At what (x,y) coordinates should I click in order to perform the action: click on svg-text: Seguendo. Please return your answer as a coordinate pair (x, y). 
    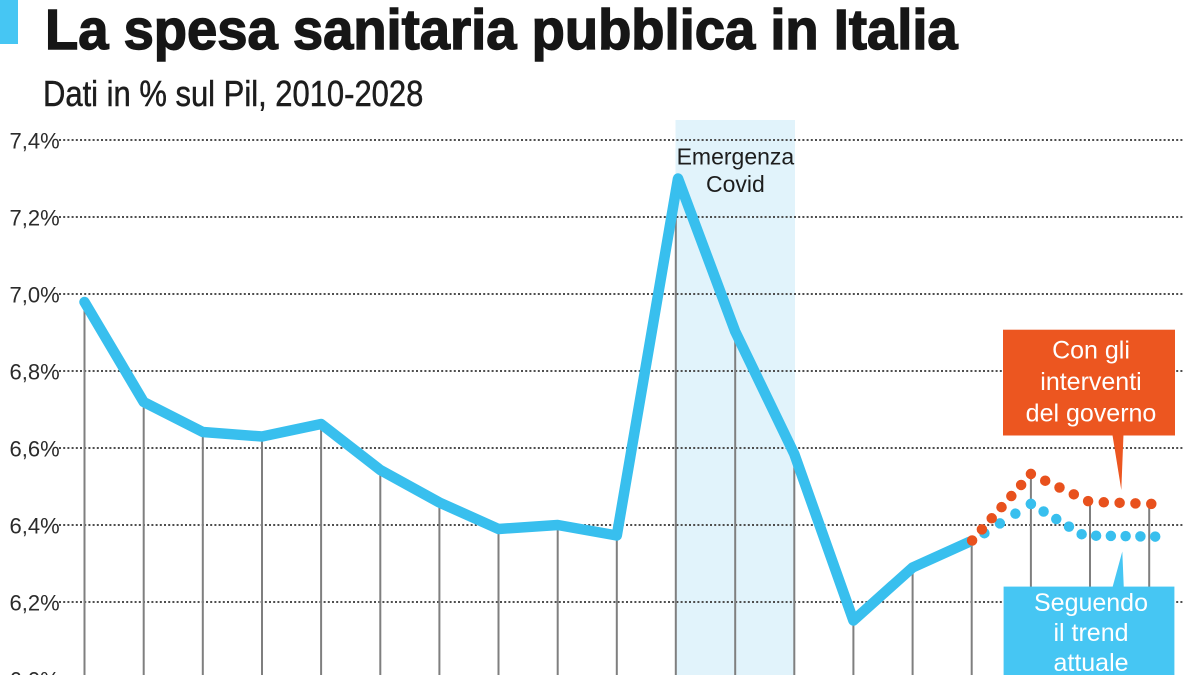
    Looking at the image, I should click on (1091, 603).